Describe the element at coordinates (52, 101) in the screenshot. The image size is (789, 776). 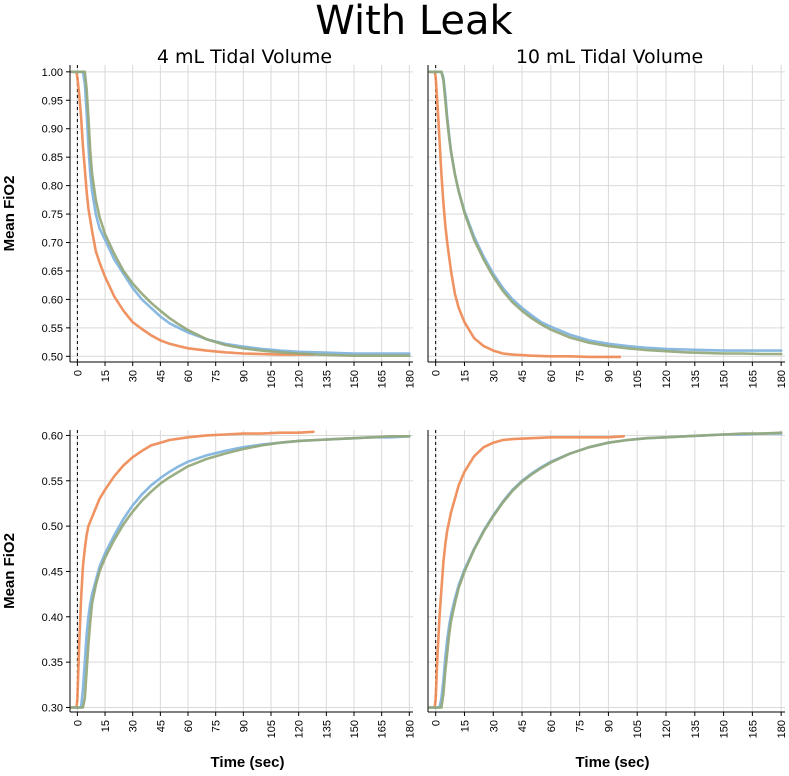
I see `y-tick-label: 0.95` at that location.